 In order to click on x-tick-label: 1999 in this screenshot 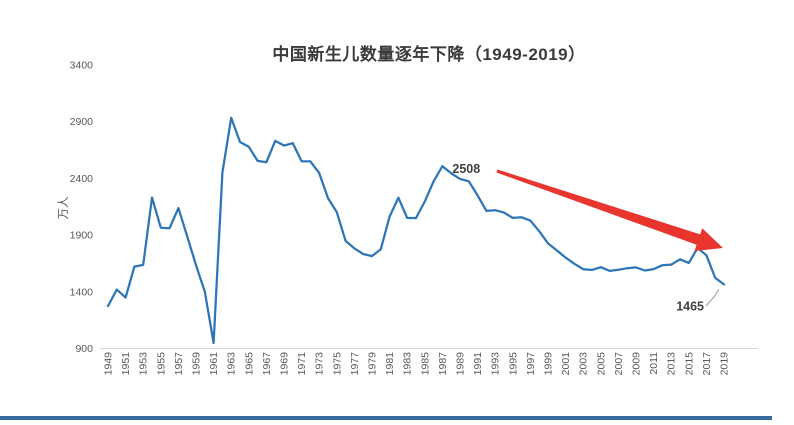, I will do `click(549, 364)`.